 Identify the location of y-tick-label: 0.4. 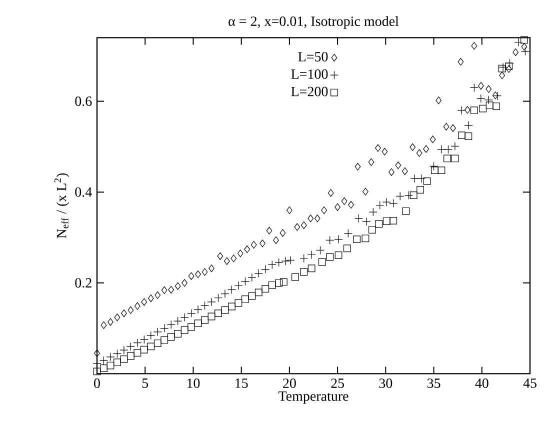
(83, 192).